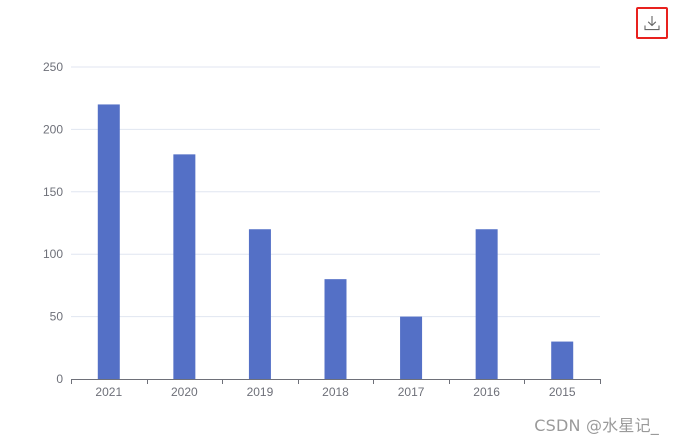 This screenshot has height=442, width=673. I want to click on y-tick-label: 50, so click(57, 317).